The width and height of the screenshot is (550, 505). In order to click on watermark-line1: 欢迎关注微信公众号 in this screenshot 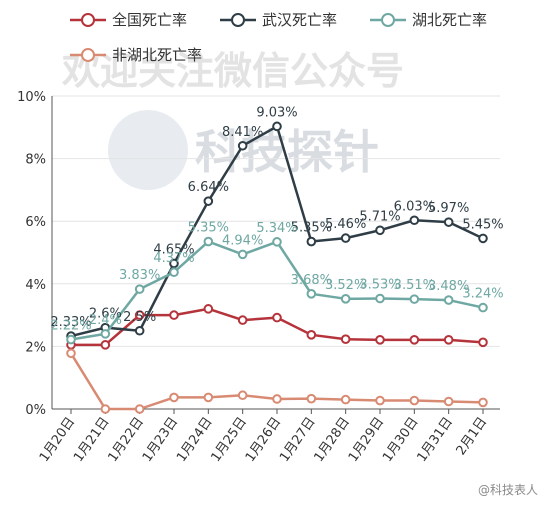, I will do `click(232, 71)`.